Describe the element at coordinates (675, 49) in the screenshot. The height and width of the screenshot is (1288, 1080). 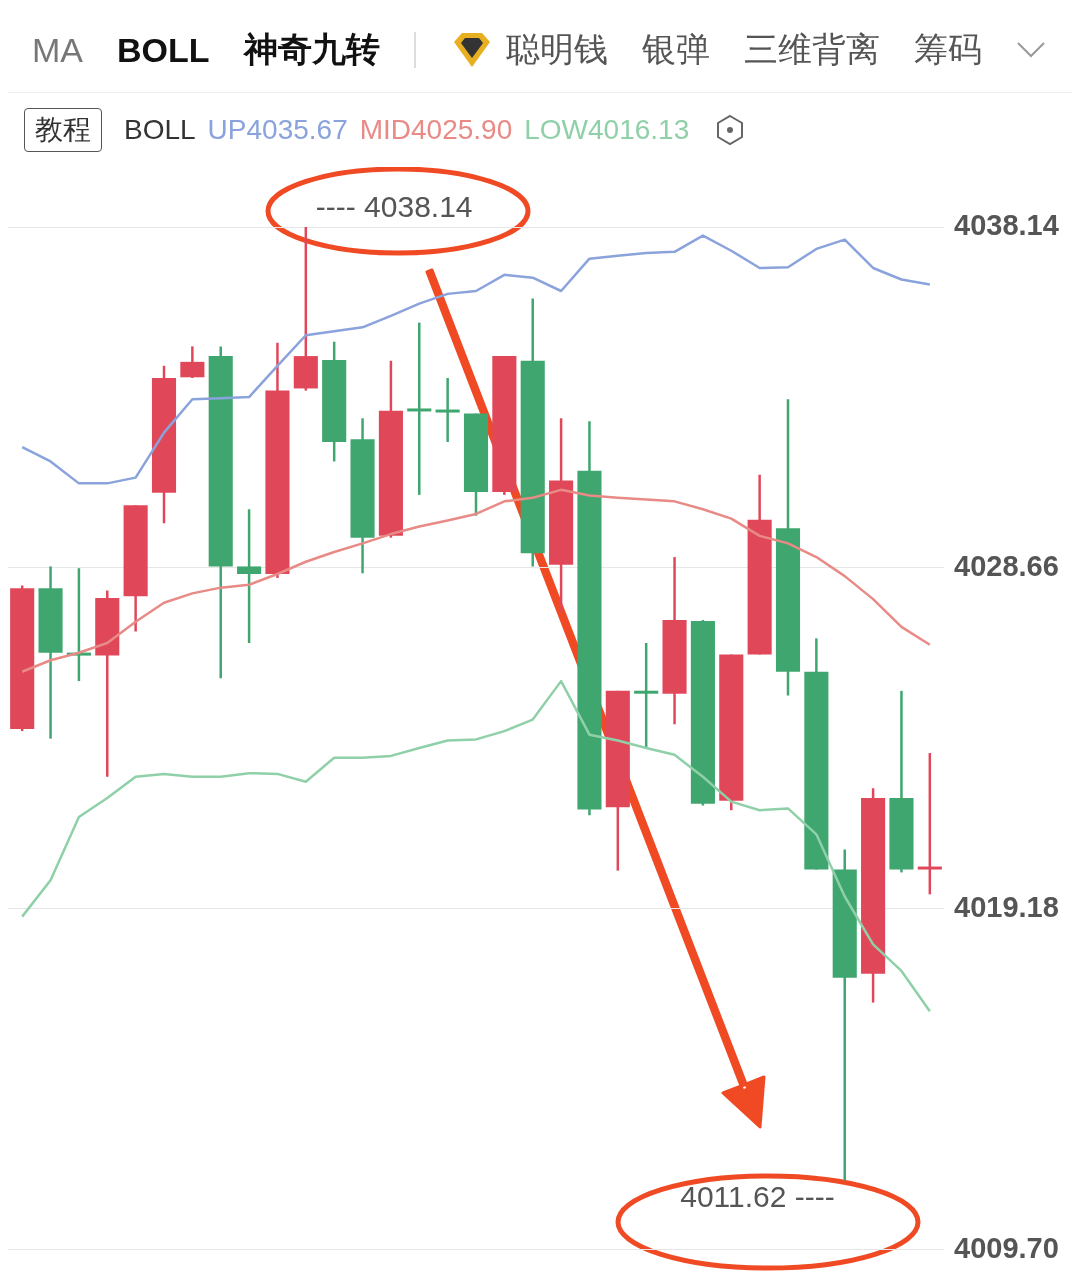
I see `text: 银弹` at that location.